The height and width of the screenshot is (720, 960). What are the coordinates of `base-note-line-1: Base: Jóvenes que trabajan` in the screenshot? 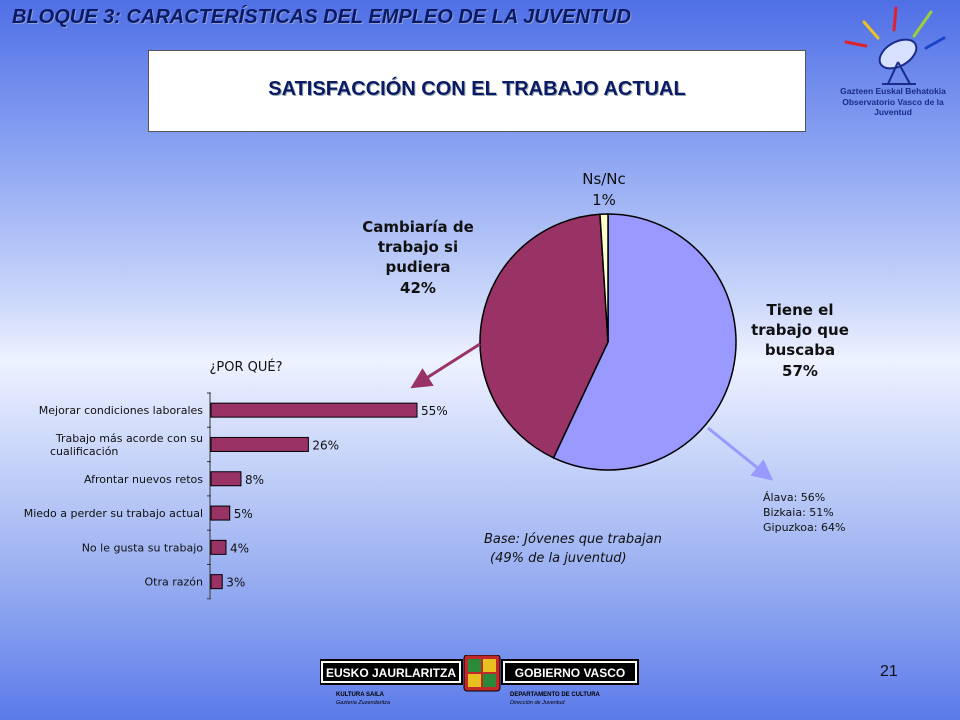 It's located at (573, 539).